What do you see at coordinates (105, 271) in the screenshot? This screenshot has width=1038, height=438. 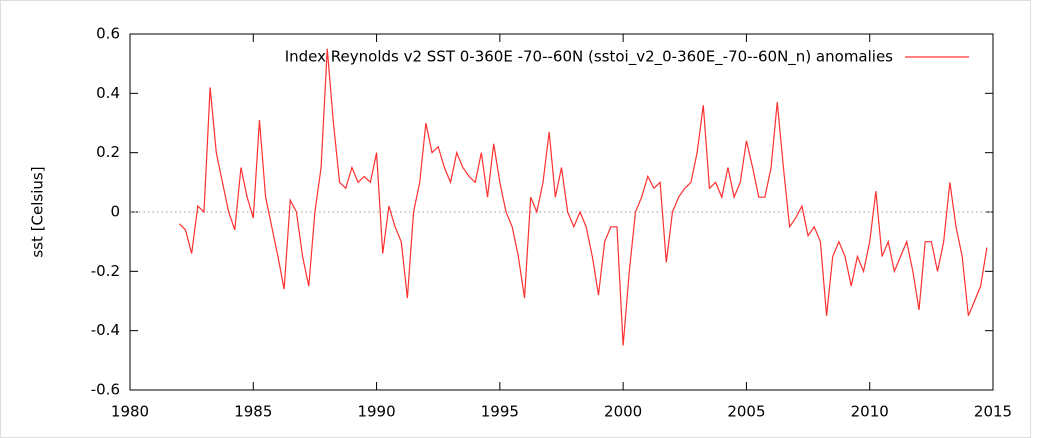 I see `y-tick-label: -0.2` at bounding box center [105, 271].